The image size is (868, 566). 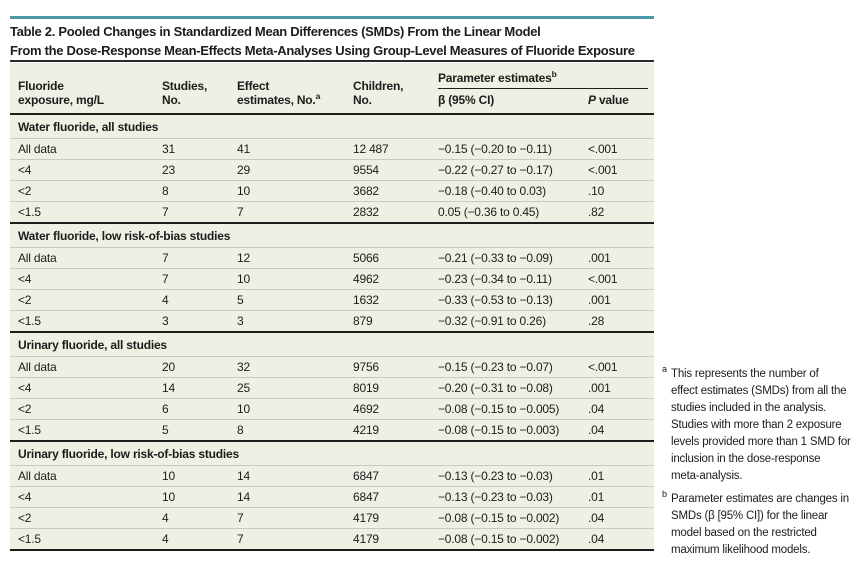 What do you see at coordinates (366, 258) in the screenshot?
I see `table-cell: 5066` at bounding box center [366, 258].